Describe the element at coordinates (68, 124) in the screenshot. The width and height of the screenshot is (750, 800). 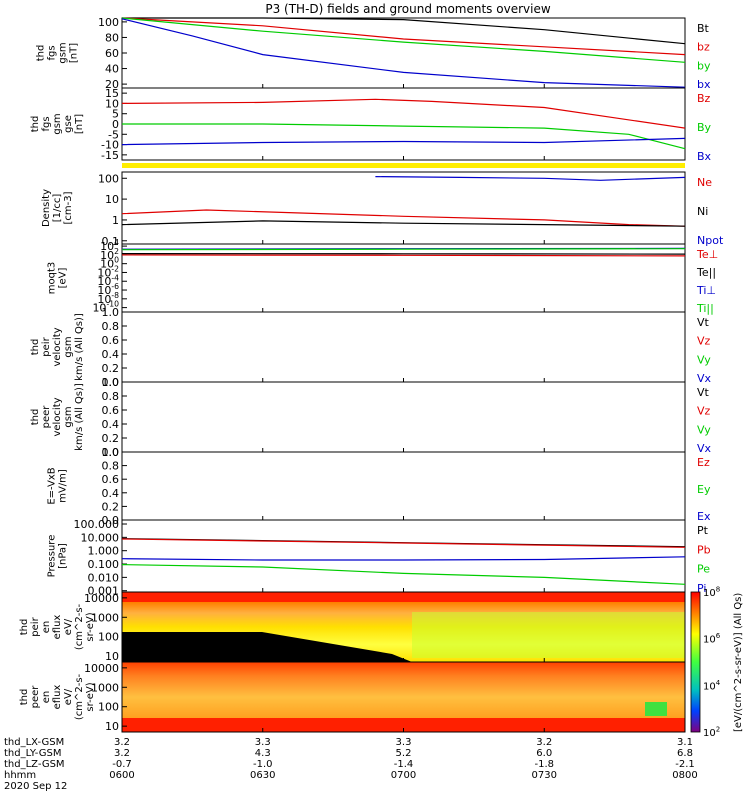
I see `y-axis-label: gse` at that location.